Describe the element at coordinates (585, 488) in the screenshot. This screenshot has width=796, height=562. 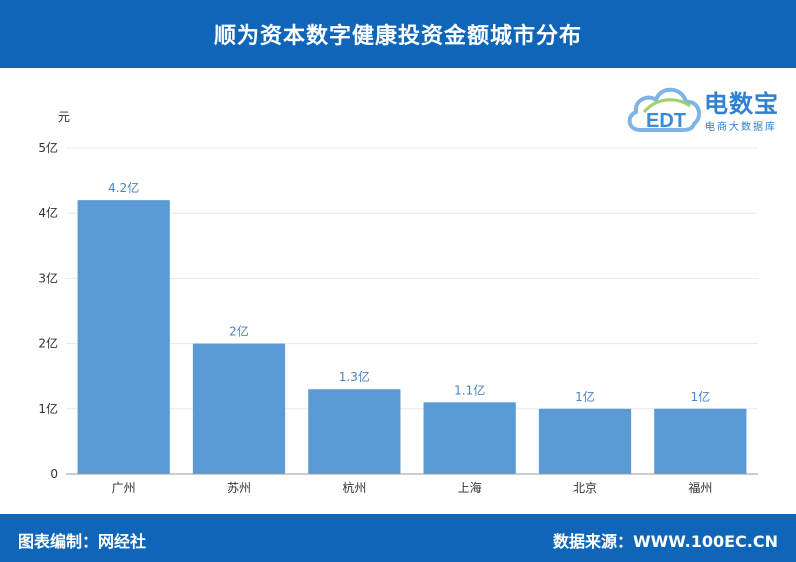
I see `x-tick-label: 北京` at that location.